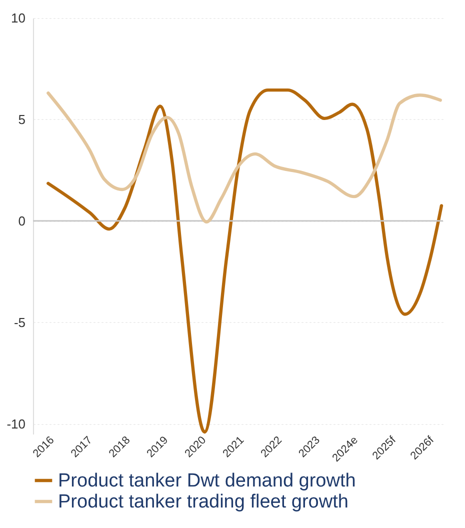 Image resolution: width=465 pixels, height=528 pixels. What do you see at coordinates (18, 18) in the screenshot?
I see `y-tick-label: 10` at bounding box center [18, 18].